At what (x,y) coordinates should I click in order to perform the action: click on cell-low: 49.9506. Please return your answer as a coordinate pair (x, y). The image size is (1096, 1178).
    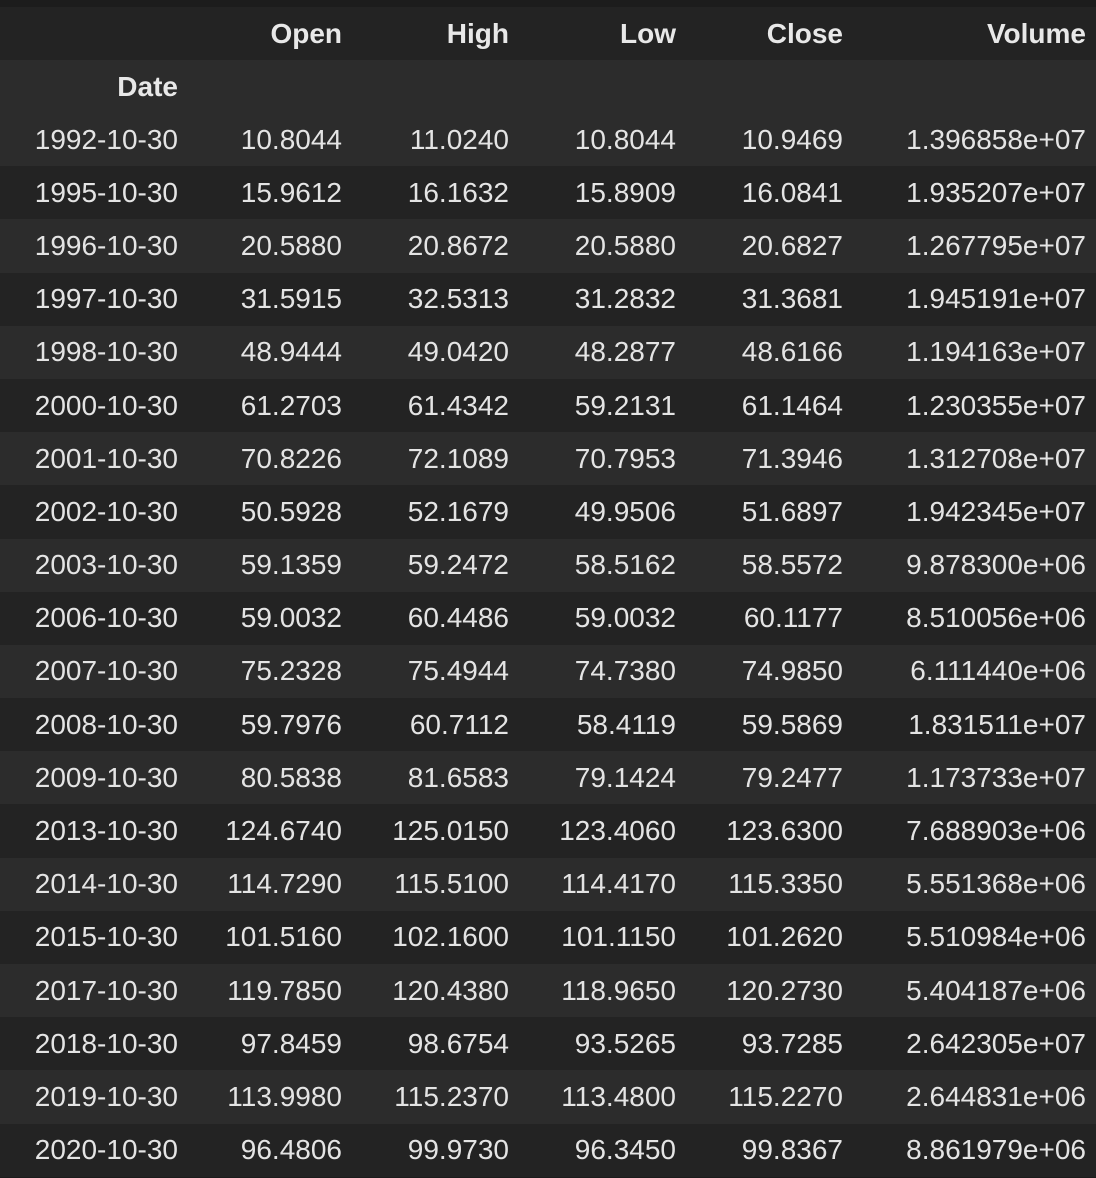
    Looking at the image, I should click on (625, 511).